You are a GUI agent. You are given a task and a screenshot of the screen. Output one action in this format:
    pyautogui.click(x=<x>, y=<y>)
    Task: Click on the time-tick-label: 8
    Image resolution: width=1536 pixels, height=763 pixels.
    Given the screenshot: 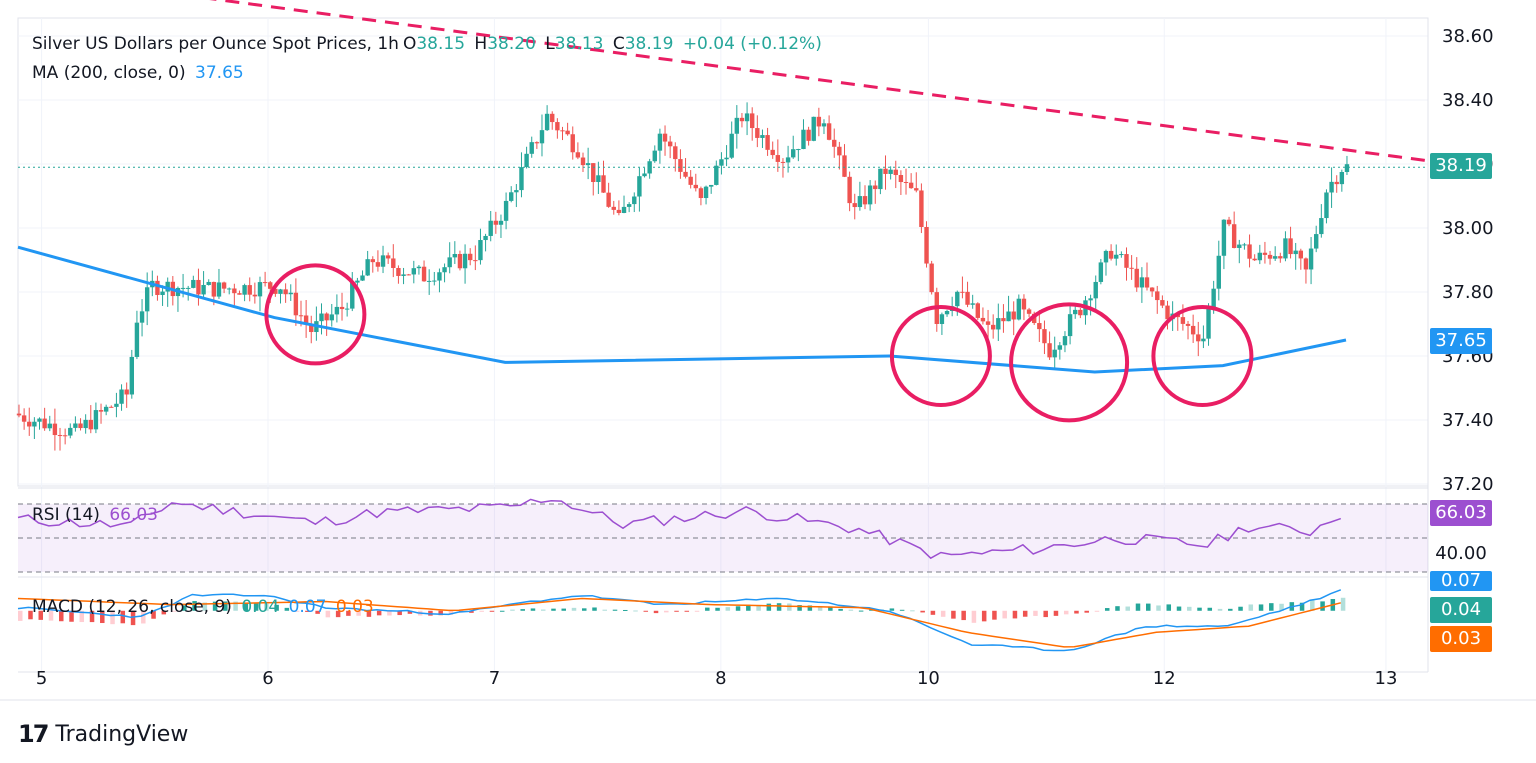 What is the action you would take?
    pyautogui.click(x=720, y=678)
    